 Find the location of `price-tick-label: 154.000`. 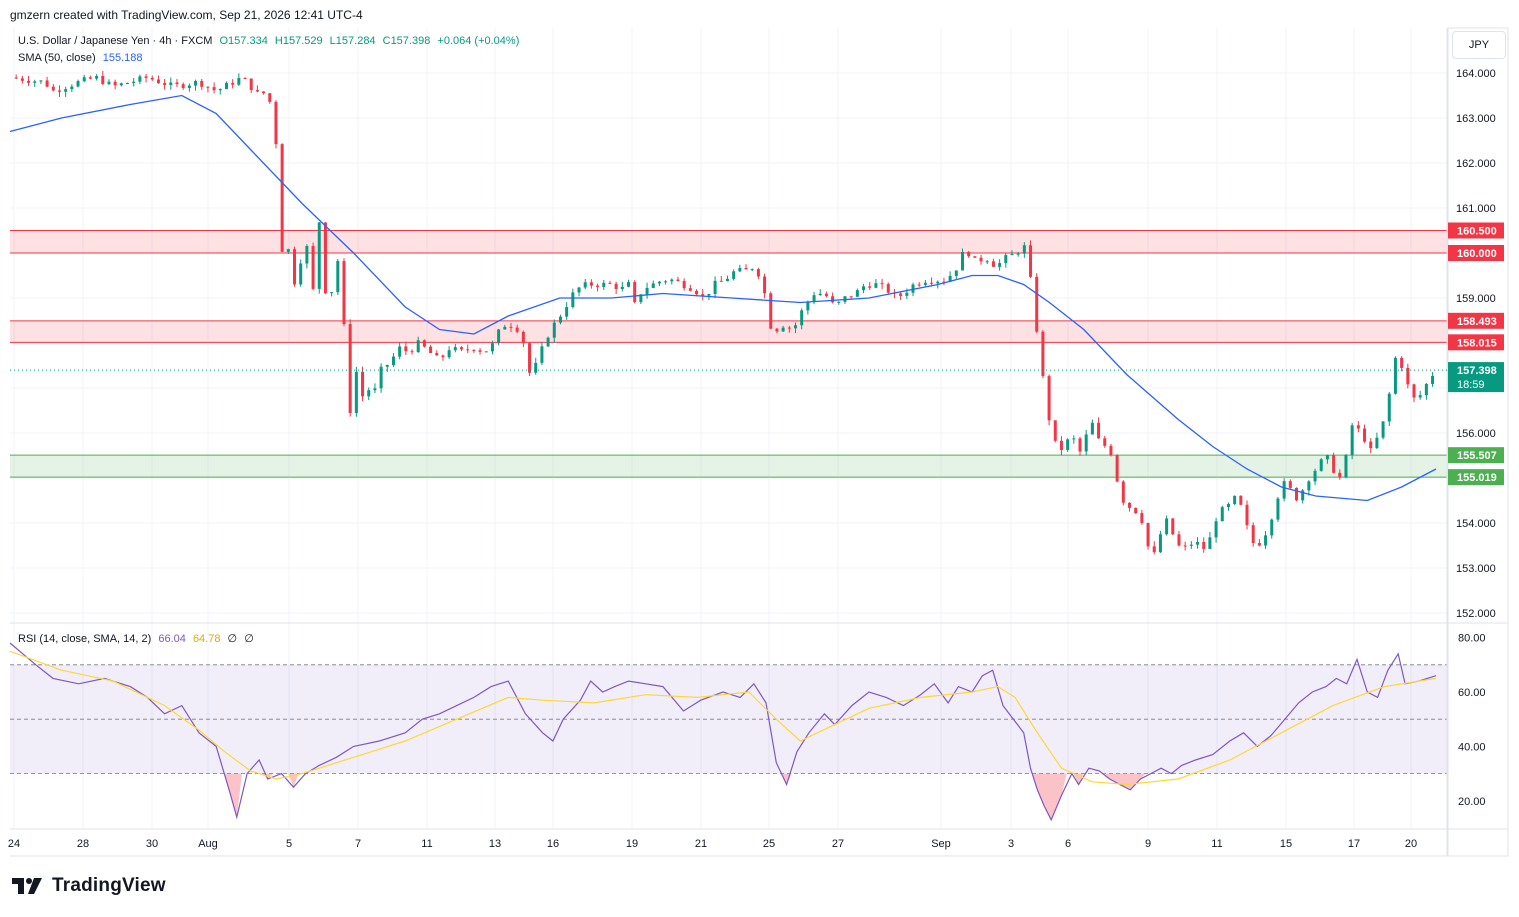

price-tick-label: 154.000 is located at coordinates (1476, 524).